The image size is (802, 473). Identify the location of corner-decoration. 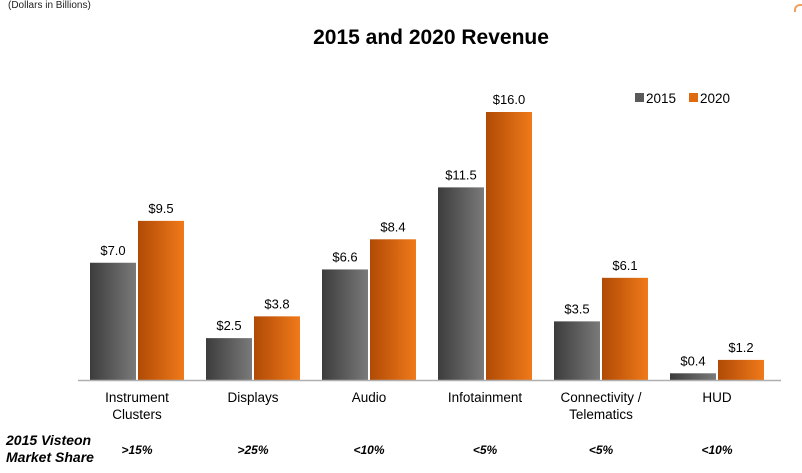
(798, 8).